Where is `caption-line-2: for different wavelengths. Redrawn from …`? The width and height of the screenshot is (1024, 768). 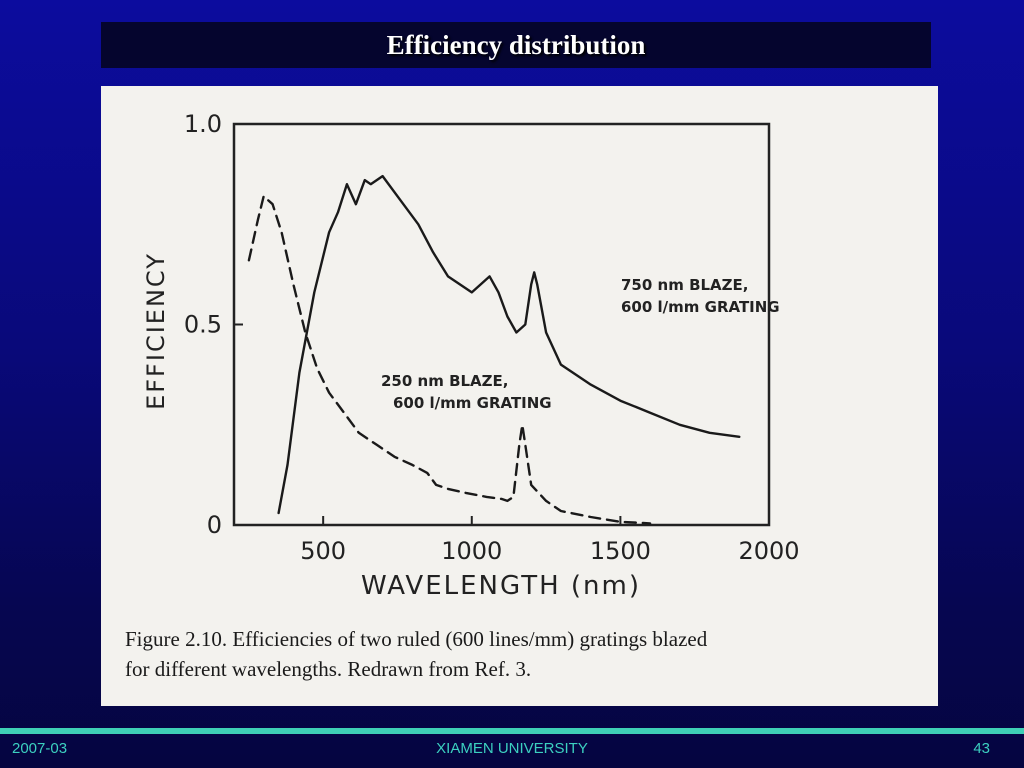 caption-line-2: for different wavelengths. Redrawn from … is located at coordinates (328, 669).